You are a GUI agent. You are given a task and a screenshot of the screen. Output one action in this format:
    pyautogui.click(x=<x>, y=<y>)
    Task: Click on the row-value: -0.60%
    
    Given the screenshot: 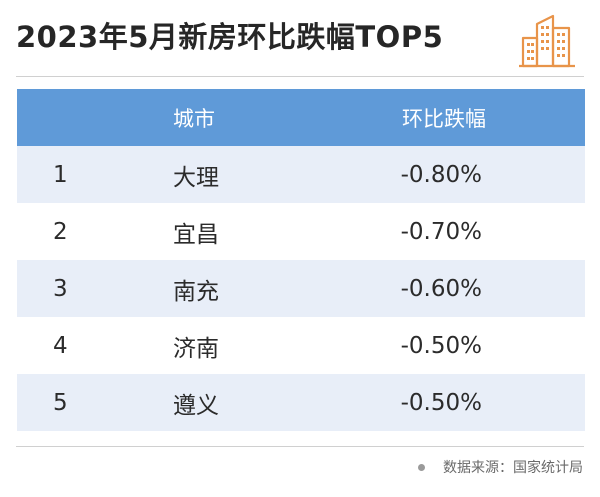 What is the action you would take?
    pyautogui.click(x=441, y=288)
    